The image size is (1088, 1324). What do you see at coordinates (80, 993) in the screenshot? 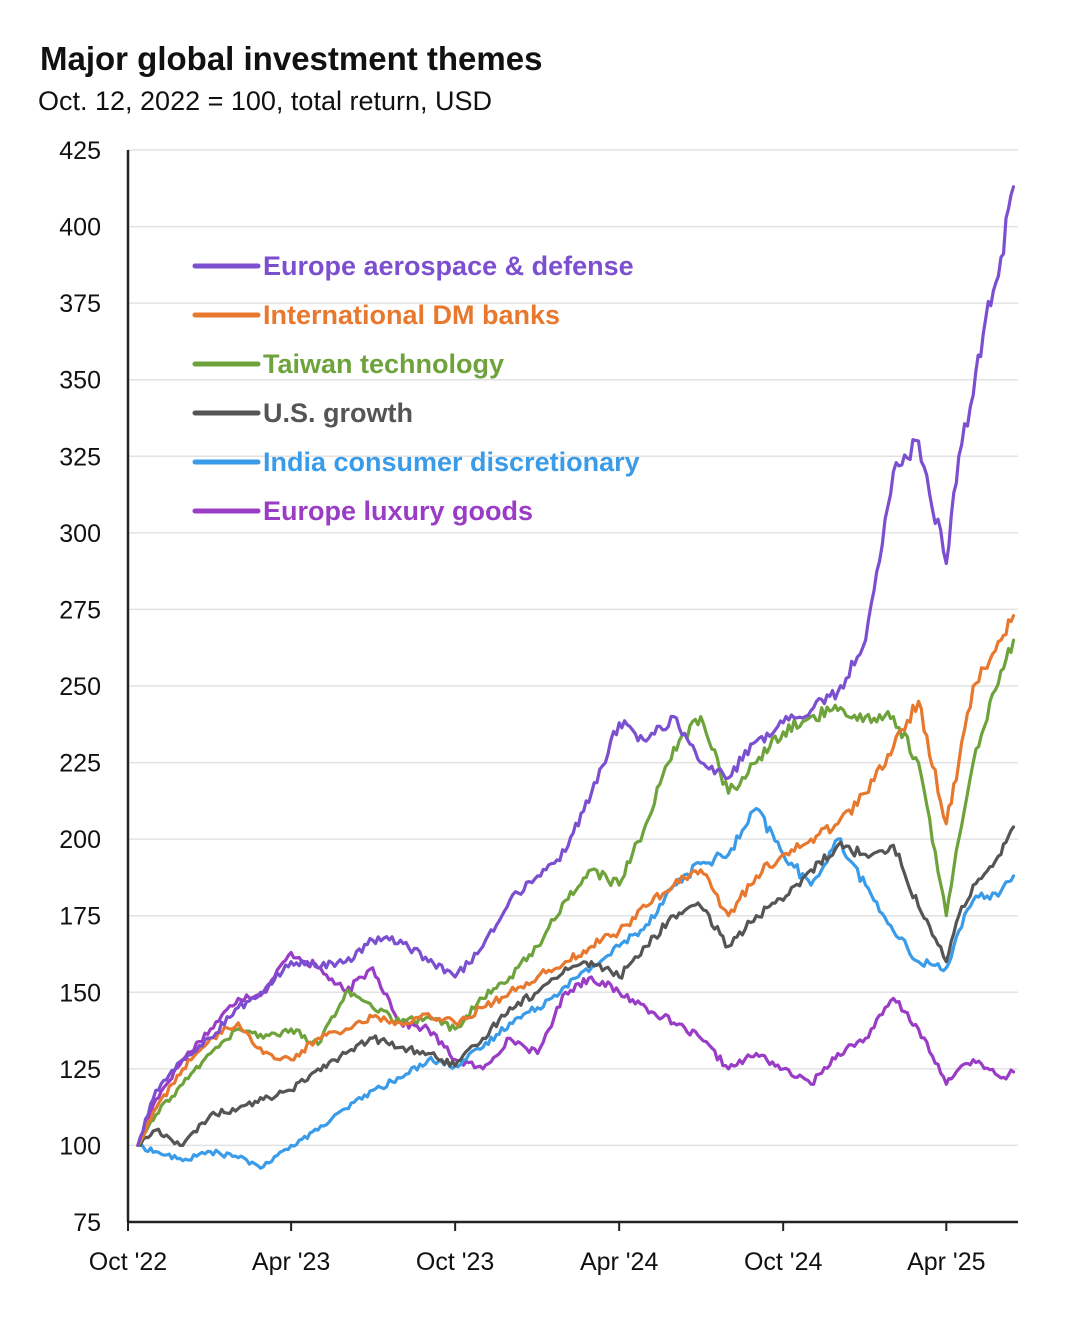
I see `y-tick-label: 150` at bounding box center [80, 993].